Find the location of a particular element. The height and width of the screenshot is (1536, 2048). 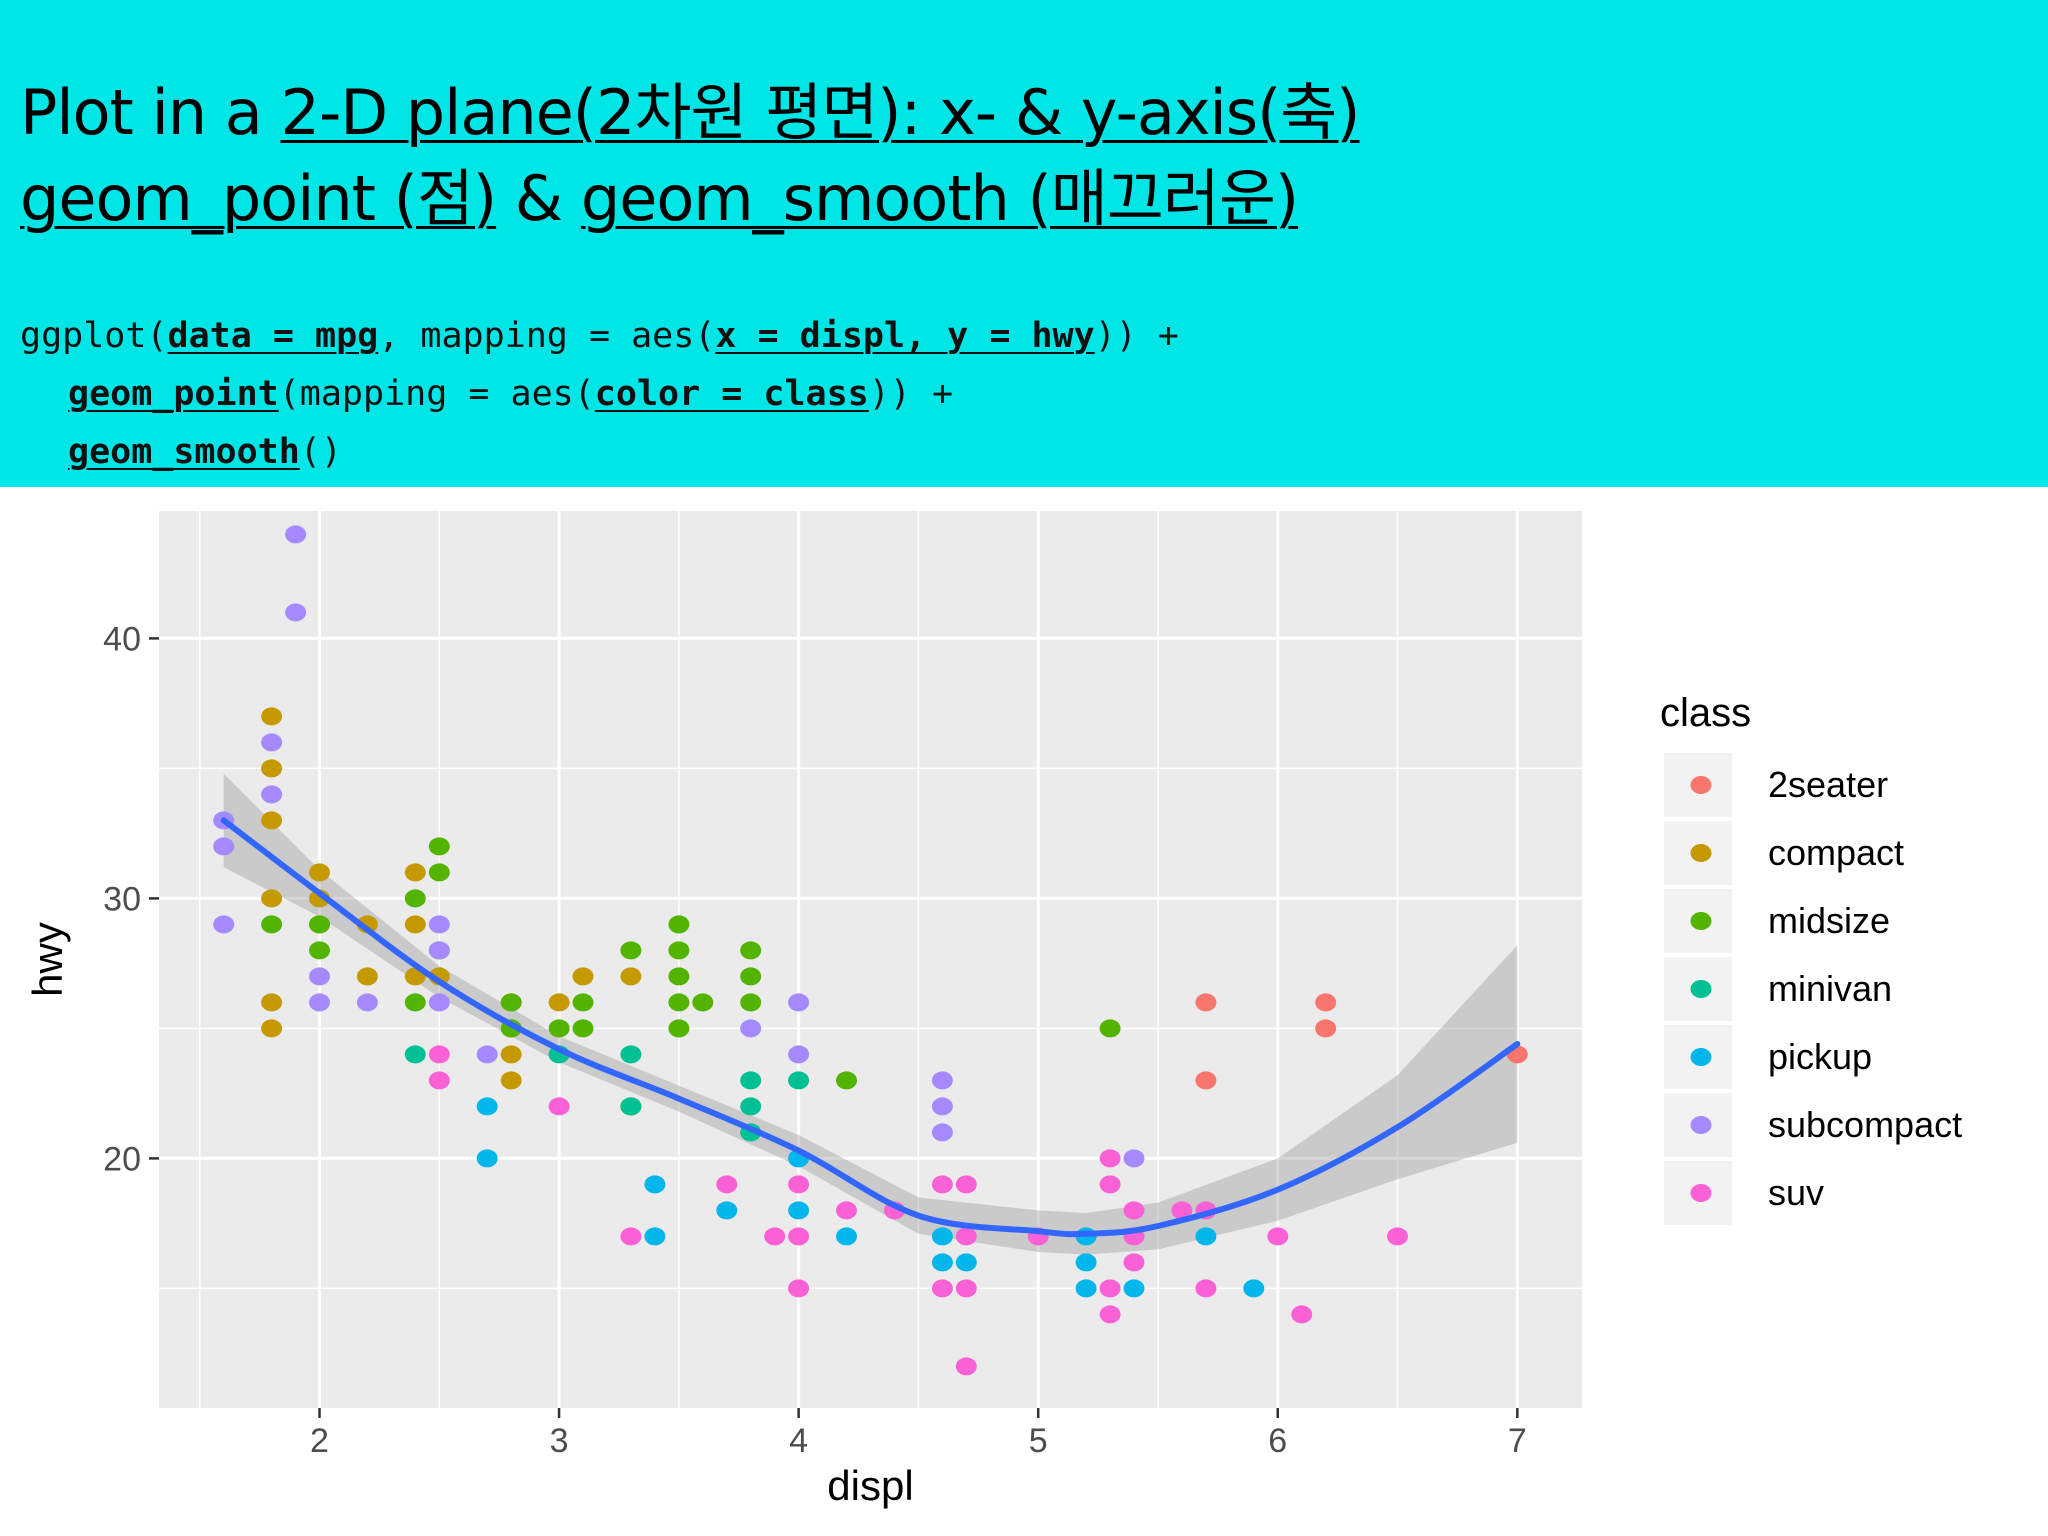

legend-label-minivan: minivan is located at coordinates (1830, 988).